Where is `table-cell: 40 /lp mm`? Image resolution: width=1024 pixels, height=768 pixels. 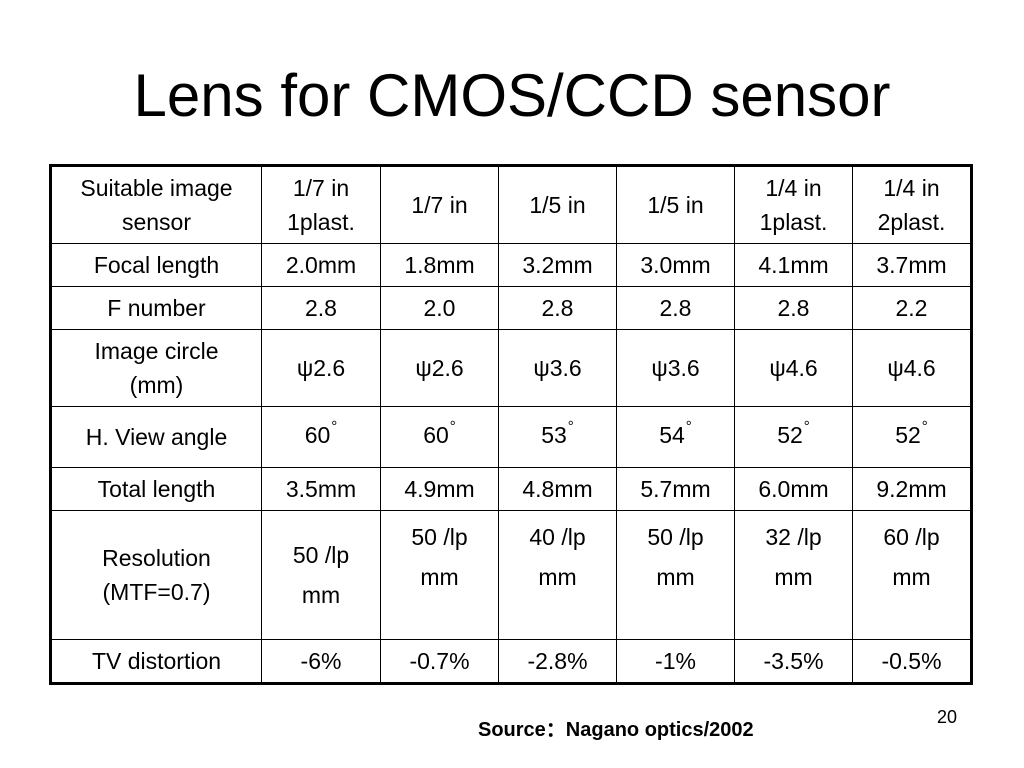
table-cell: 40 /lp mm is located at coordinates (557, 575).